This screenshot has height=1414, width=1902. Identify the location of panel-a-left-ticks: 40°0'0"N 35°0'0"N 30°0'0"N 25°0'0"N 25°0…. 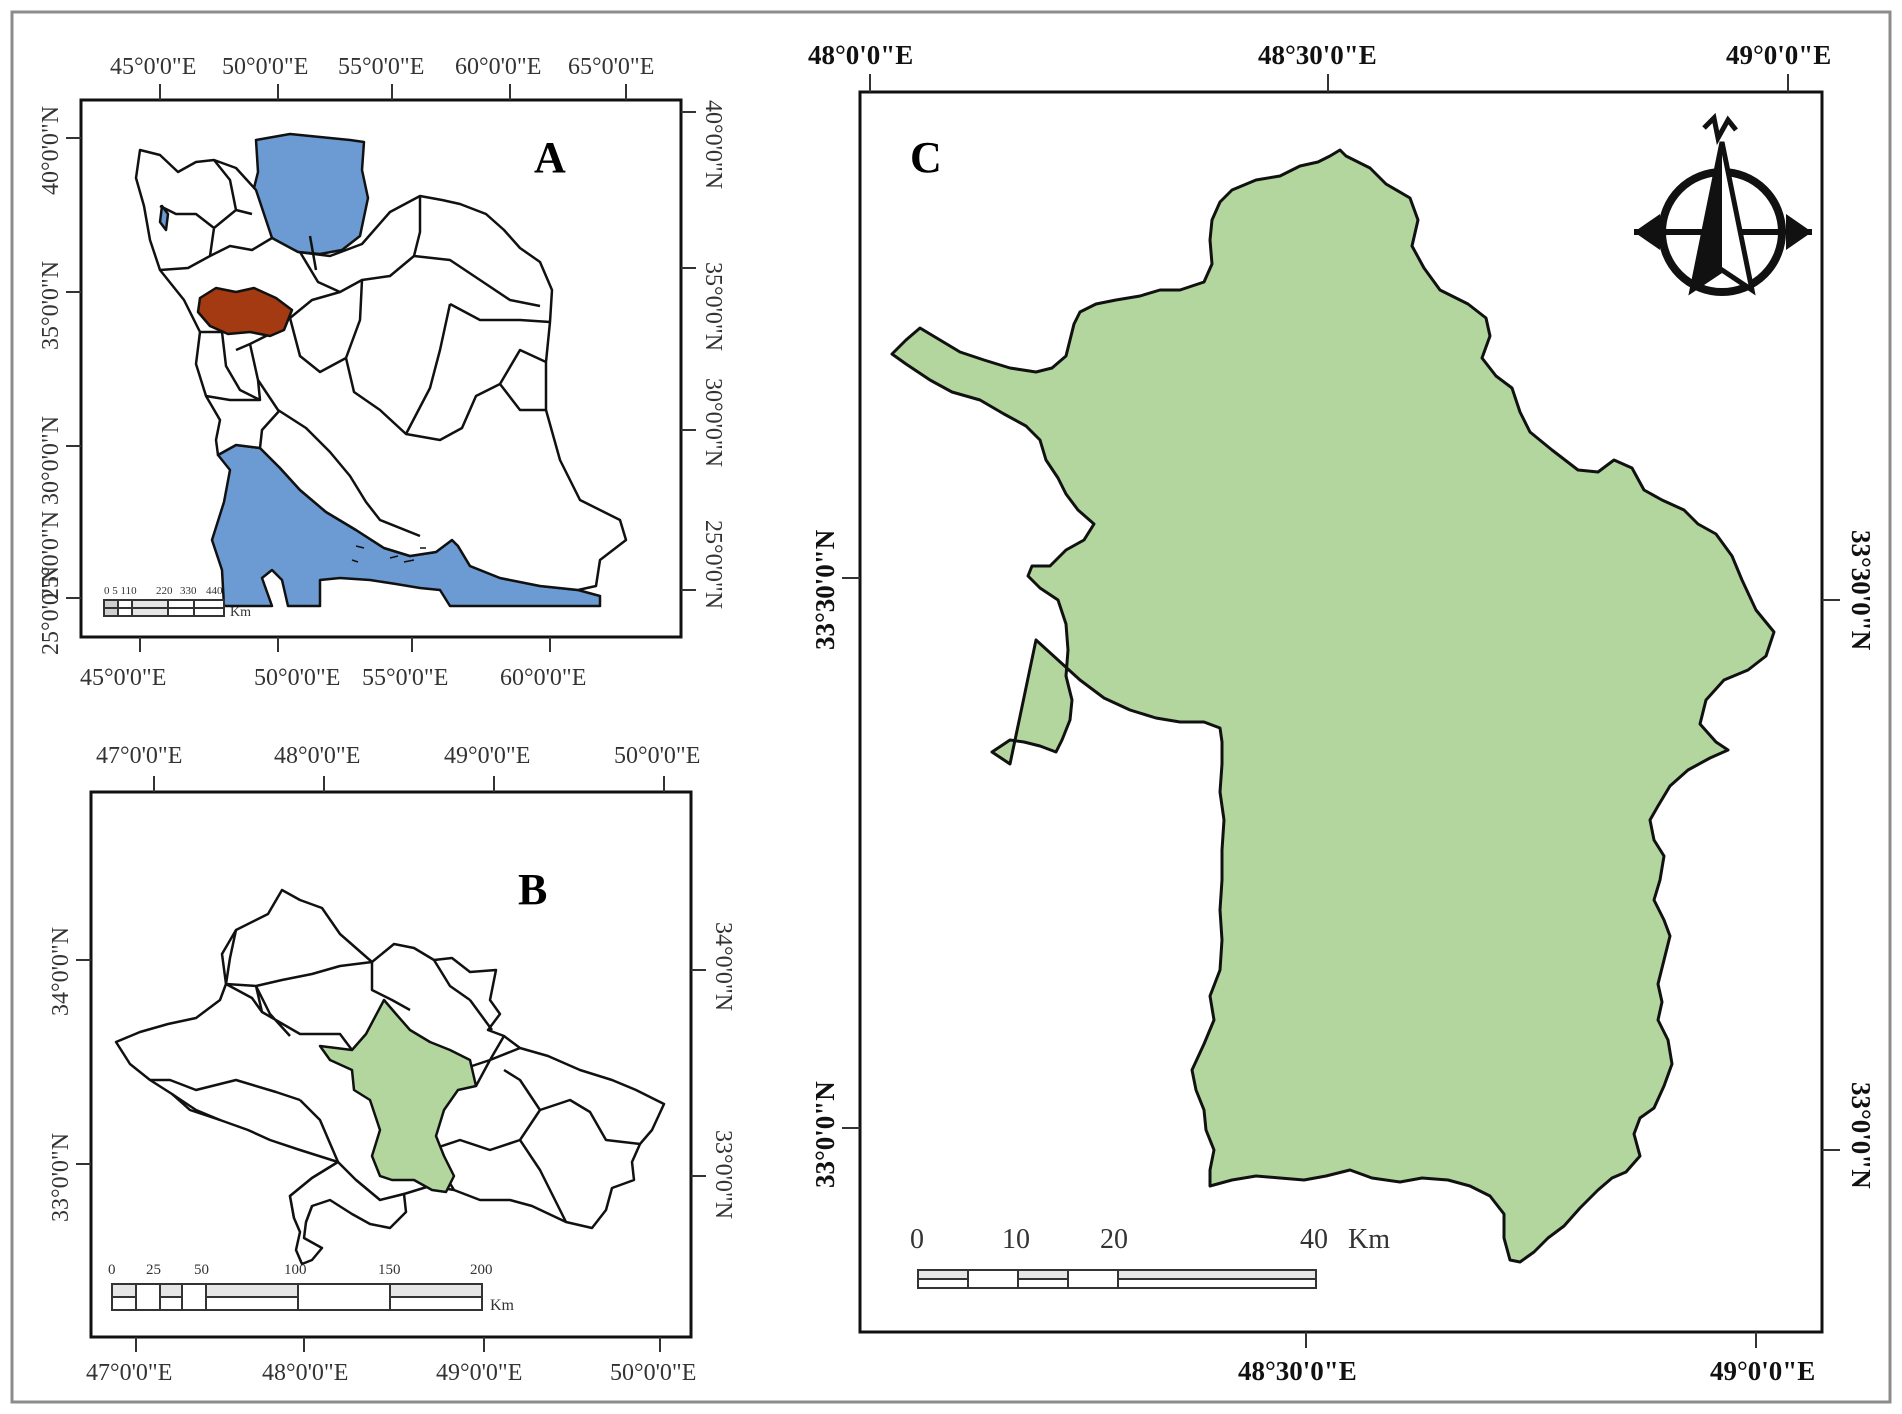
(51, 380).